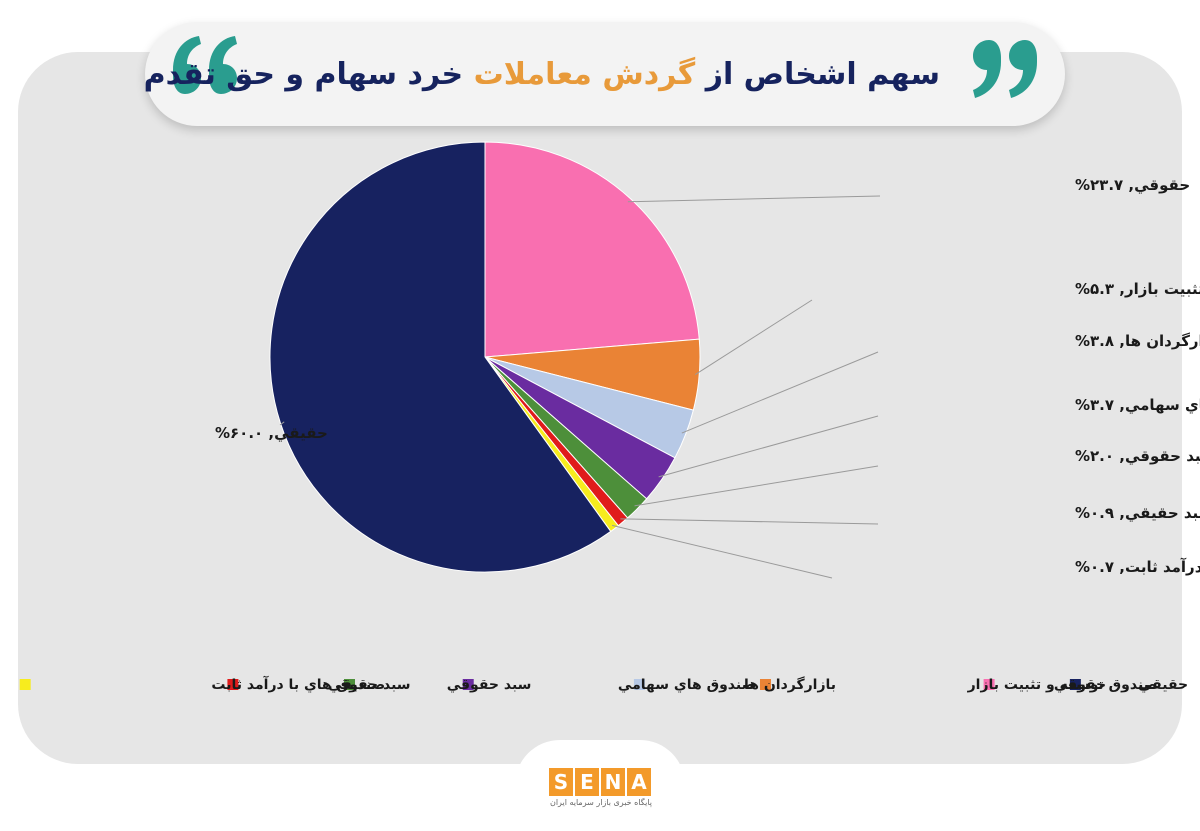 This screenshot has height=831, width=1200. What do you see at coordinates (790, 684) in the screenshot?
I see `legend-label-3: بازارگردان ها` at bounding box center [790, 684].